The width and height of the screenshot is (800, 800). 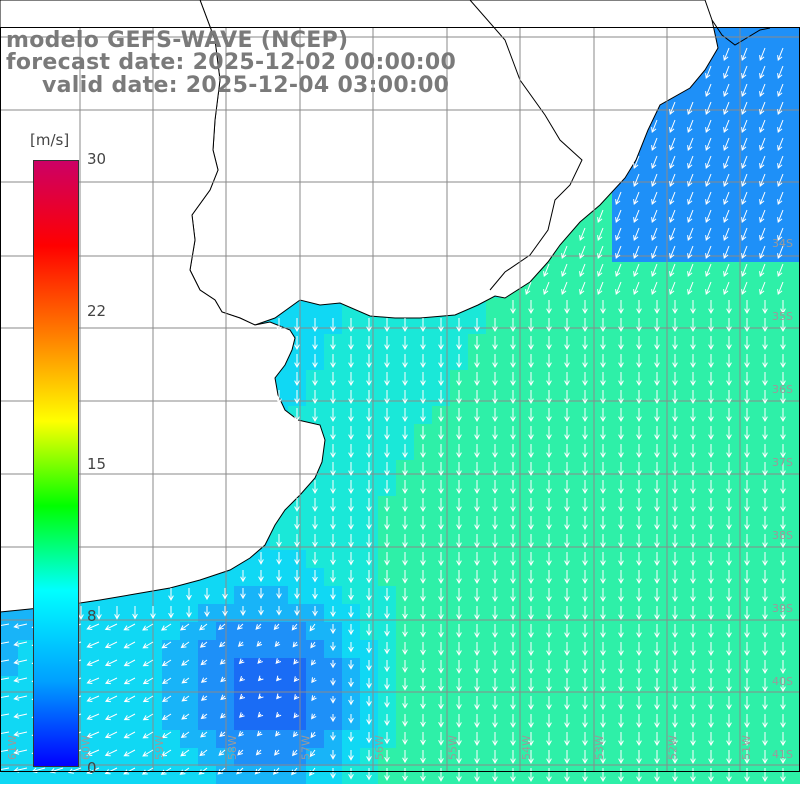 What do you see at coordinates (92, 616) in the screenshot?
I see `colorbar-tick-8: 8` at bounding box center [92, 616].